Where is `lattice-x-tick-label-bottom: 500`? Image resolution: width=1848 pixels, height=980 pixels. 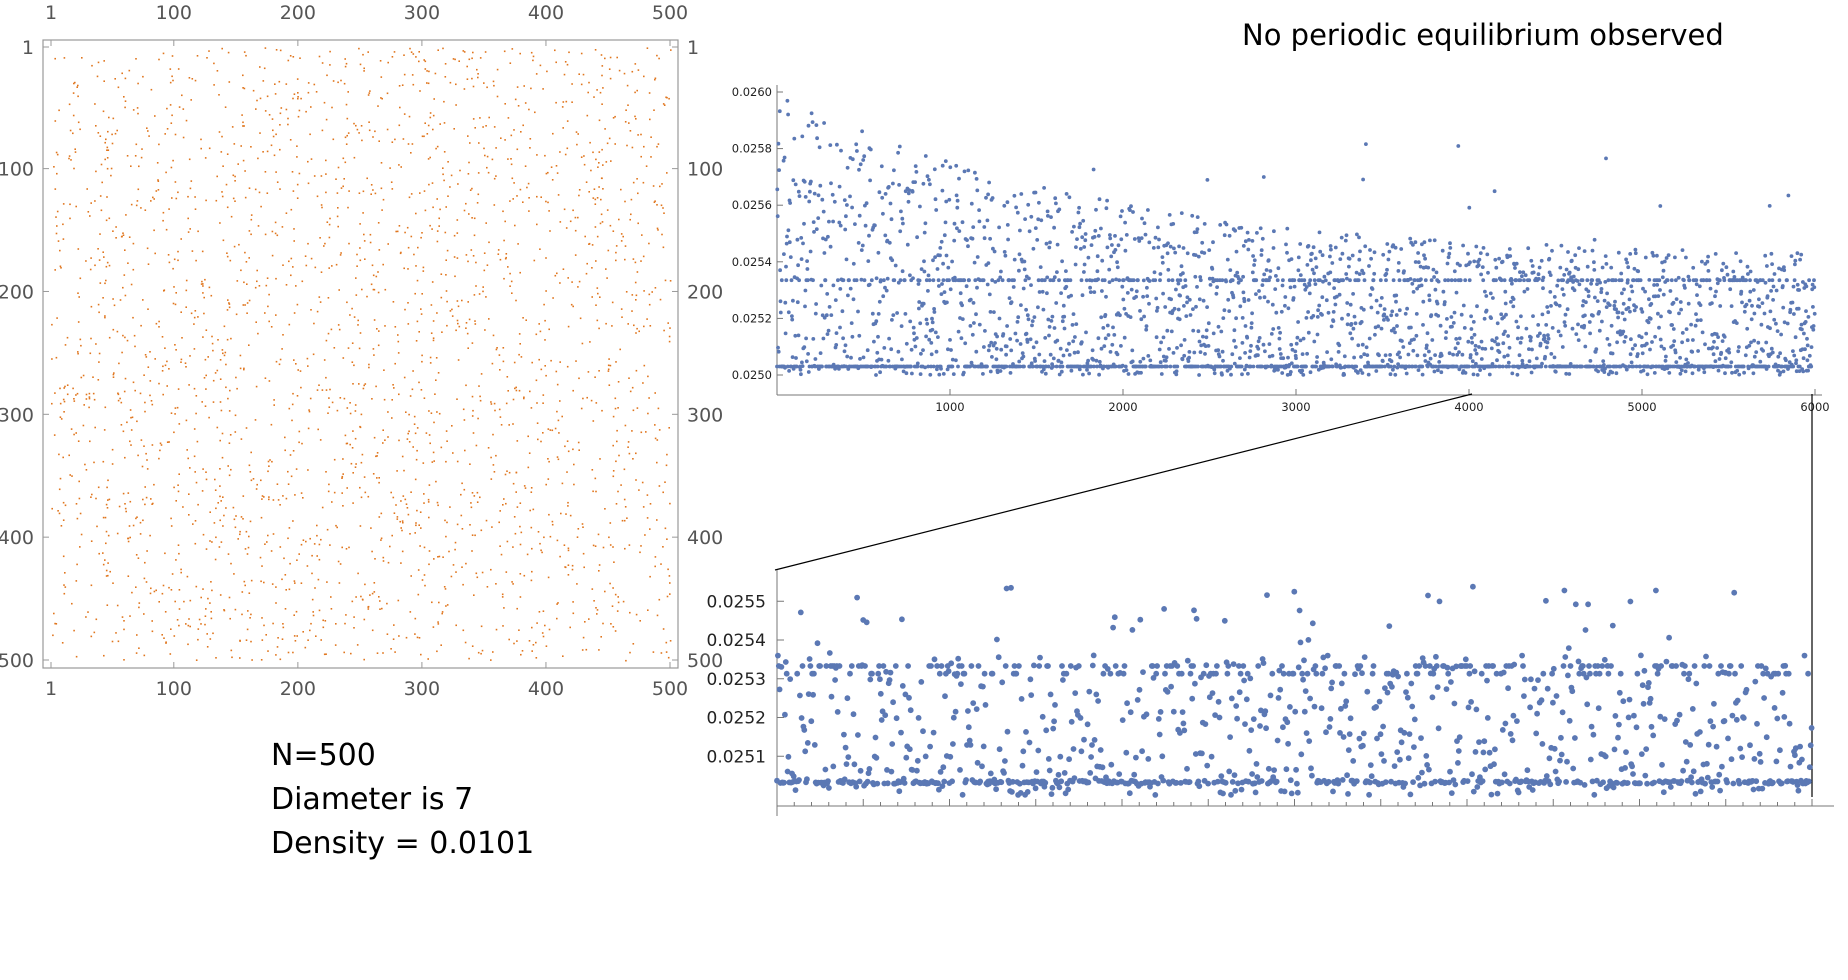
lattice-x-tick-label-bottom: 500 is located at coordinates (670, 689).